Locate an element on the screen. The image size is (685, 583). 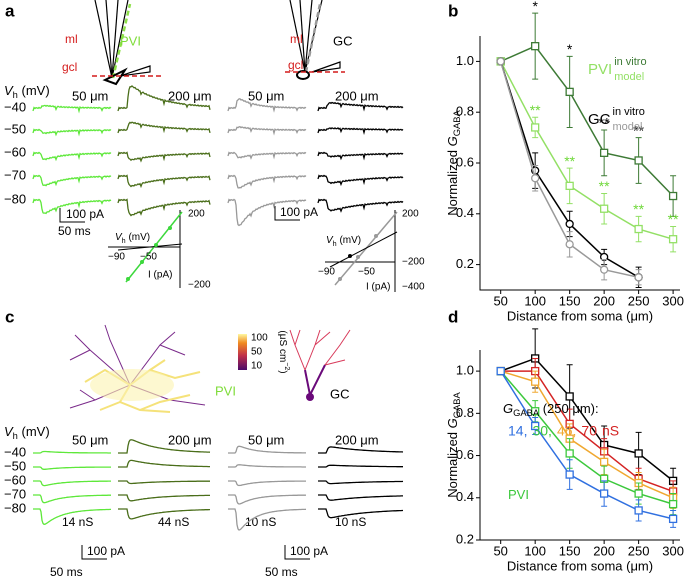
panel-label: b is located at coordinates (453, 10).